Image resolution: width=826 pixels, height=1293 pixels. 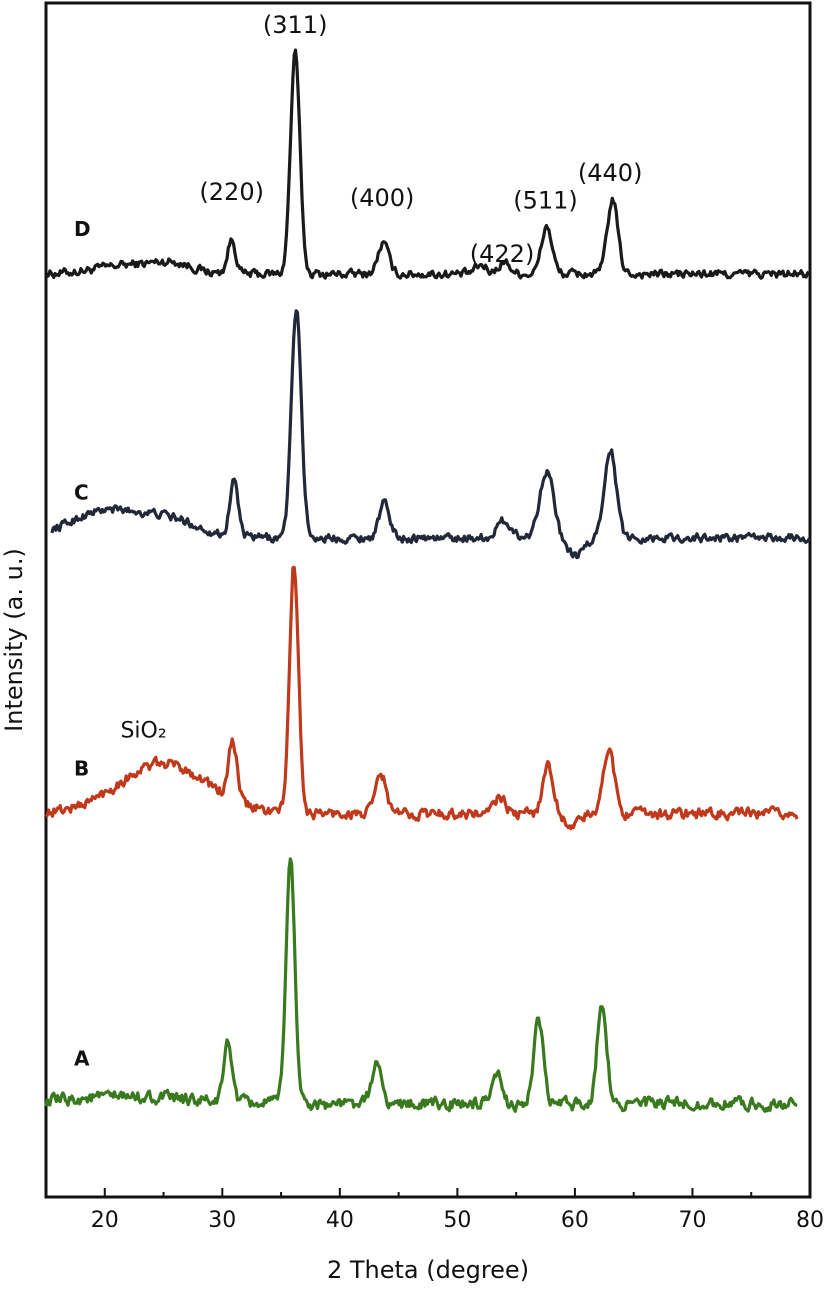 What do you see at coordinates (82, 229) in the screenshot?
I see `series-label-d: D` at bounding box center [82, 229].